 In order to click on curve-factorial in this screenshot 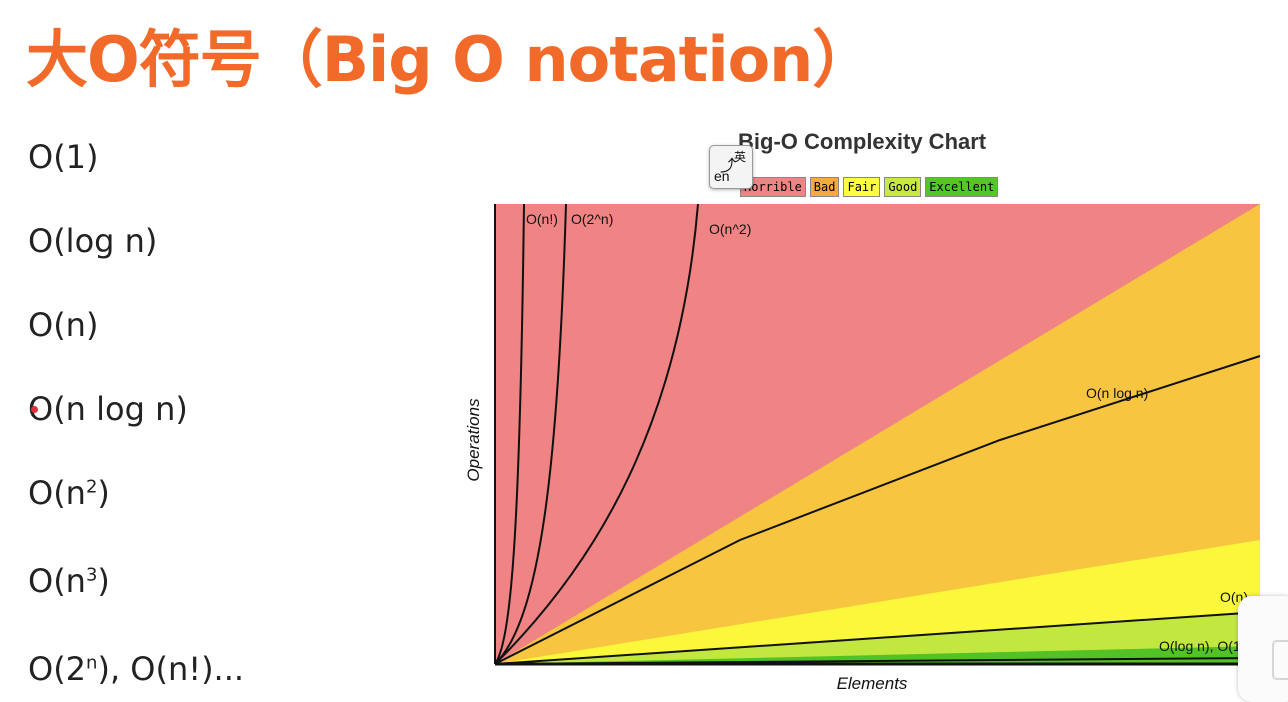, I will do `click(509, 434)`.